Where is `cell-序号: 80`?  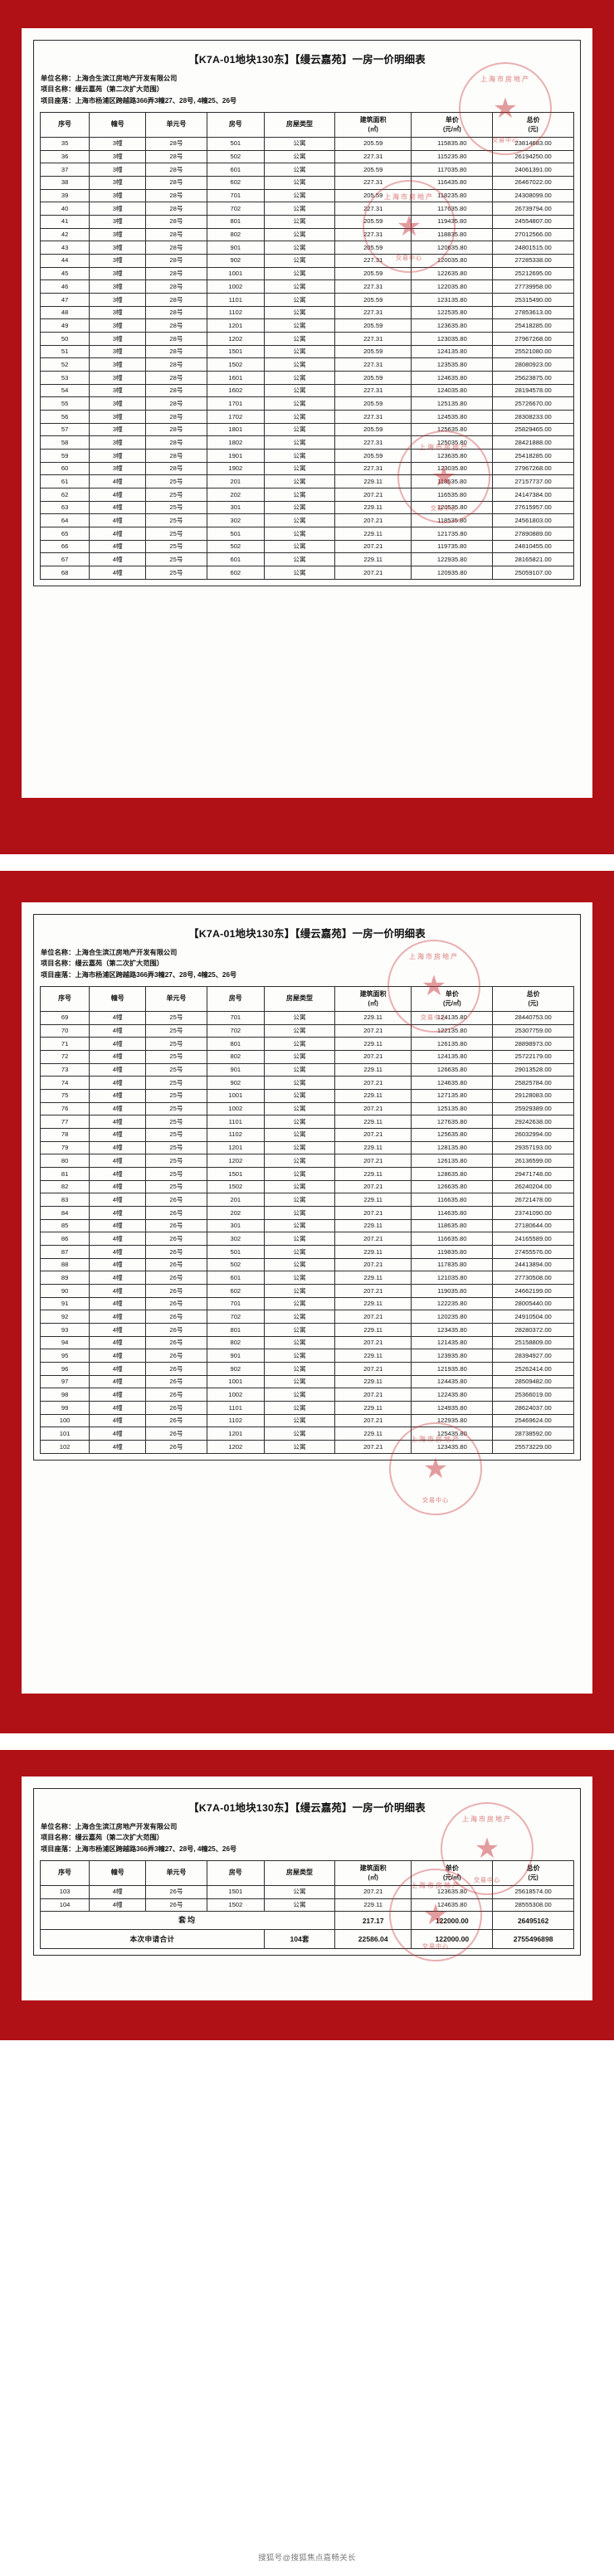 cell-序号: 80 is located at coordinates (64, 1161).